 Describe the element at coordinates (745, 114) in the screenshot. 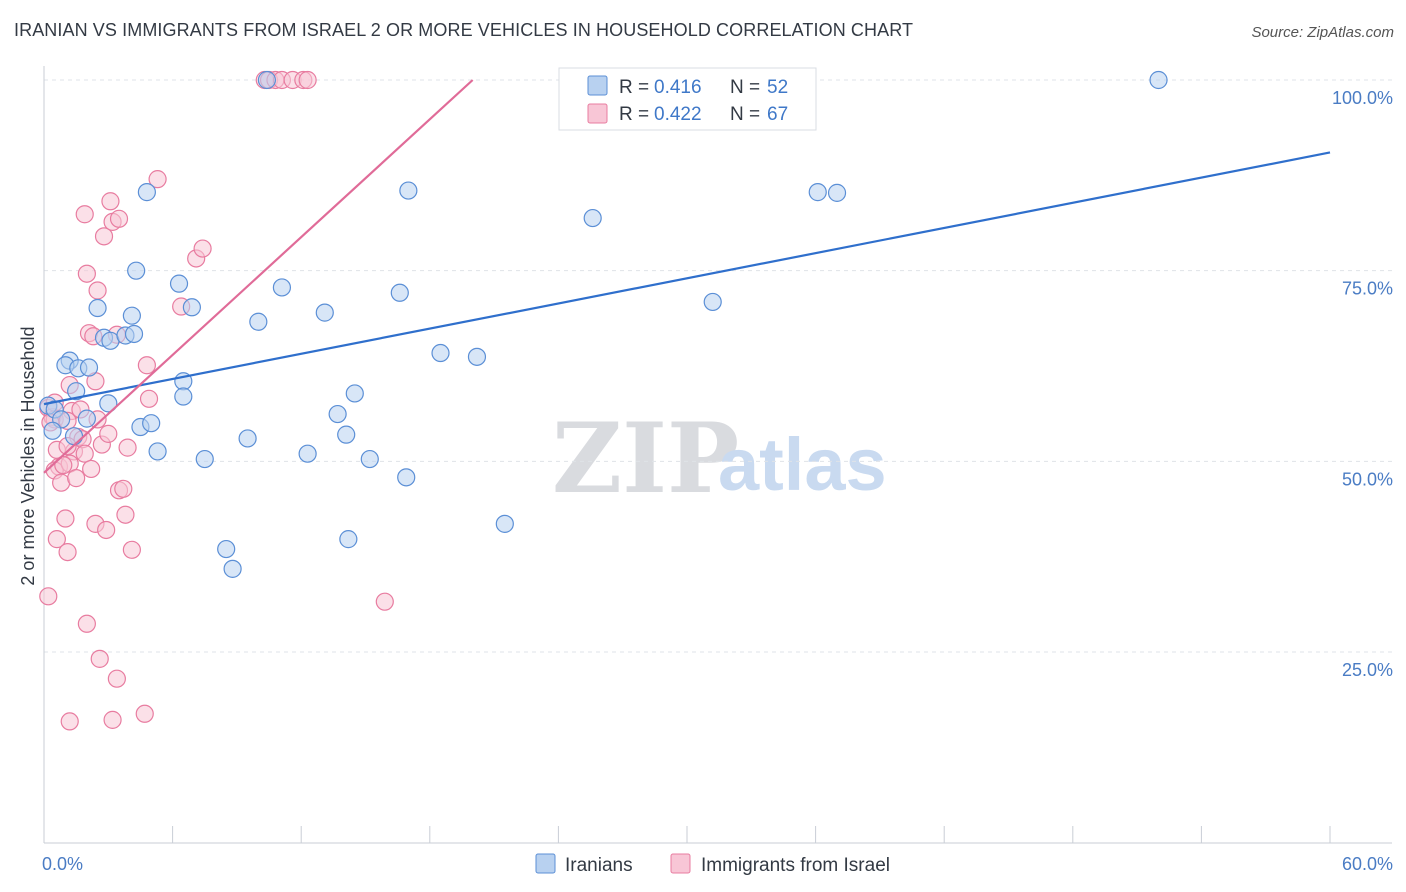

I see `legend-n-label-israel: N =` at that location.